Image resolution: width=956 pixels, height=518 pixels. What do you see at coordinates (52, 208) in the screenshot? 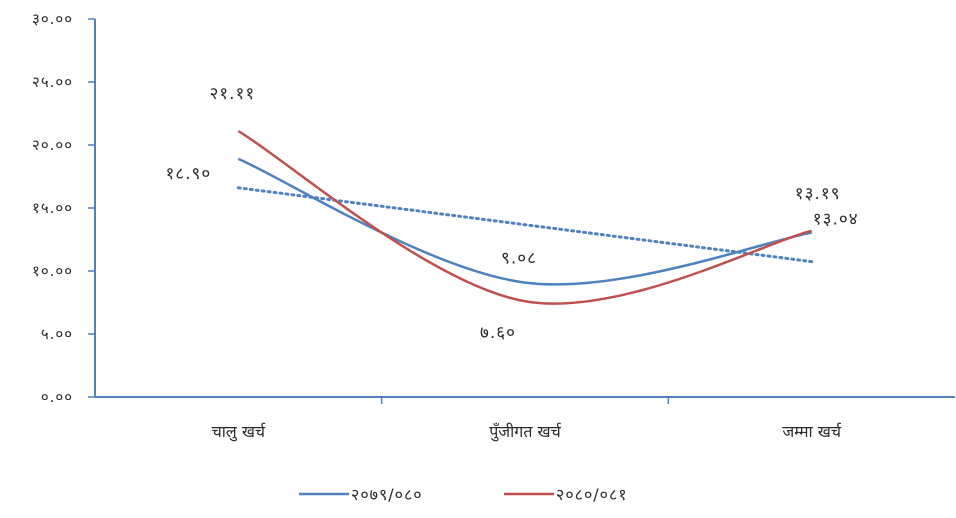
I see `y-tick-label: १५.००` at bounding box center [52, 208].